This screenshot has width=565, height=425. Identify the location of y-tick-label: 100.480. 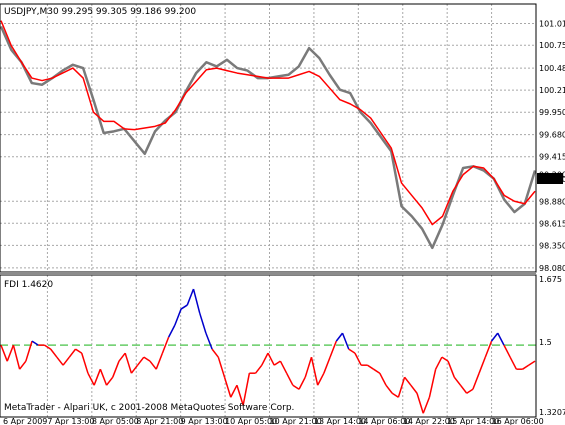
(552, 68).